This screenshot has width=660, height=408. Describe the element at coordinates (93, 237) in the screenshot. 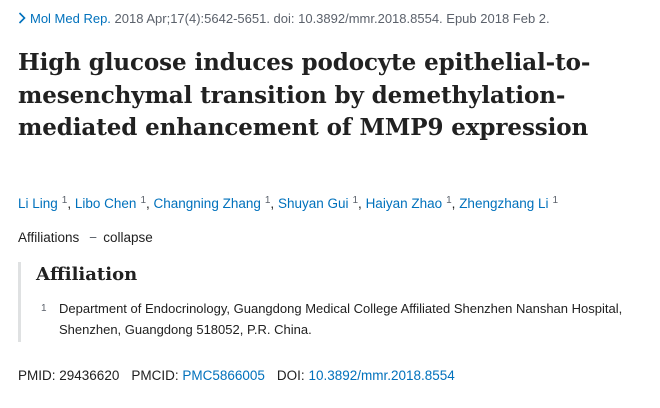

I see `collapse-dash-icon: −` at that location.